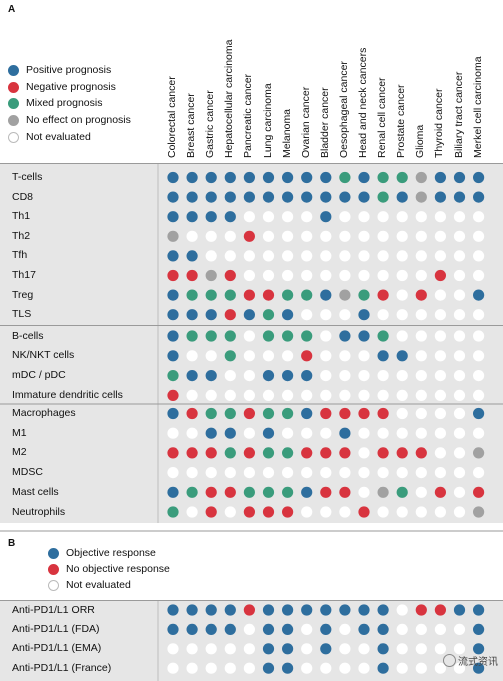 This screenshot has width=503, height=681. What do you see at coordinates (477, 107) in the screenshot?
I see `column-label: Merkel cell carcinoma` at bounding box center [477, 107].